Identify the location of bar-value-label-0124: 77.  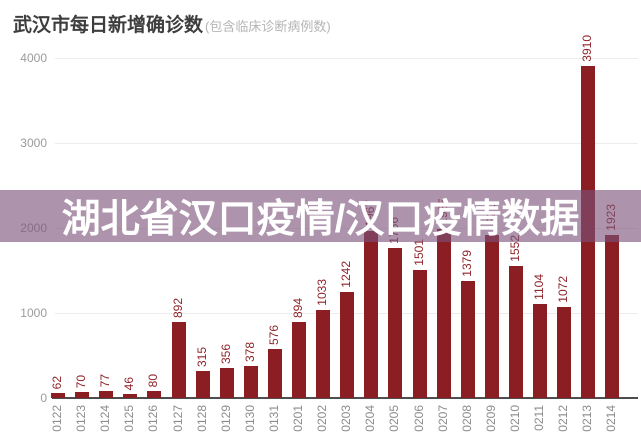
(105, 380).